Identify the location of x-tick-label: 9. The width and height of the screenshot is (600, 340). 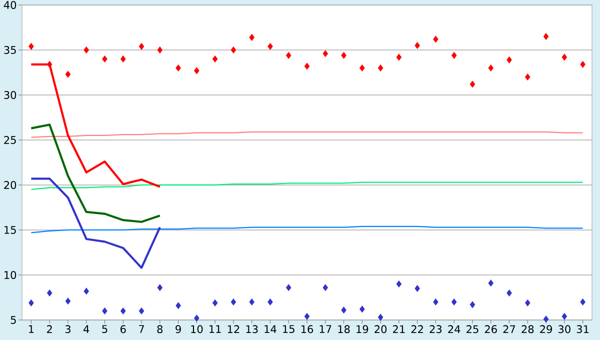
(178, 329).